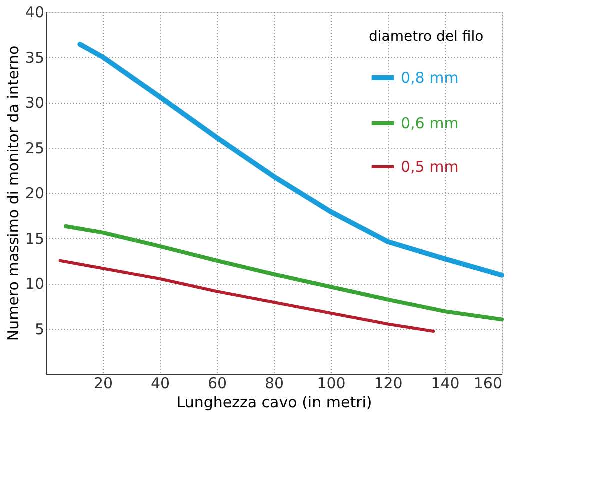 The image size is (615, 493). What do you see at coordinates (430, 78) in the screenshot?
I see `legend-label: 0,8 mm` at bounding box center [430, 78].